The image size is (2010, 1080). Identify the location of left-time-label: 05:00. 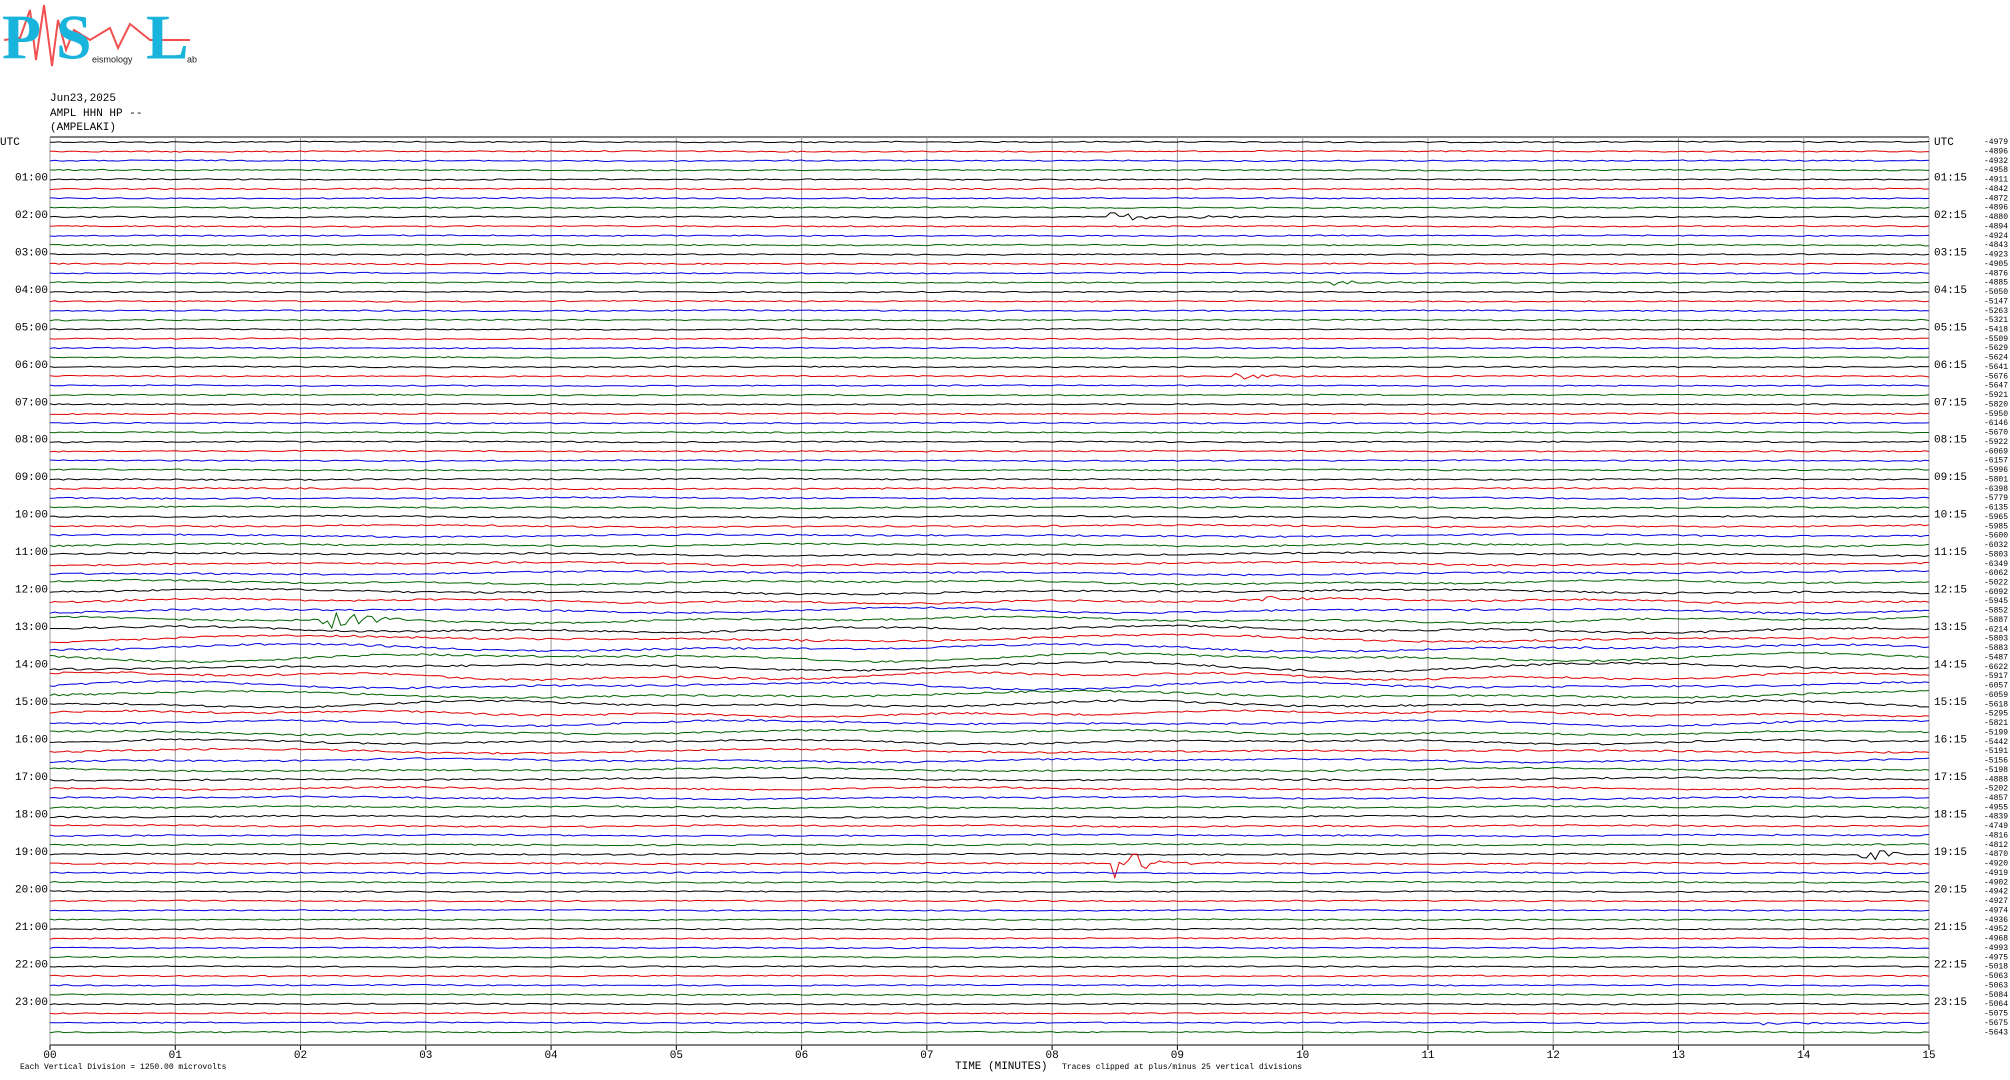
(31, 328).